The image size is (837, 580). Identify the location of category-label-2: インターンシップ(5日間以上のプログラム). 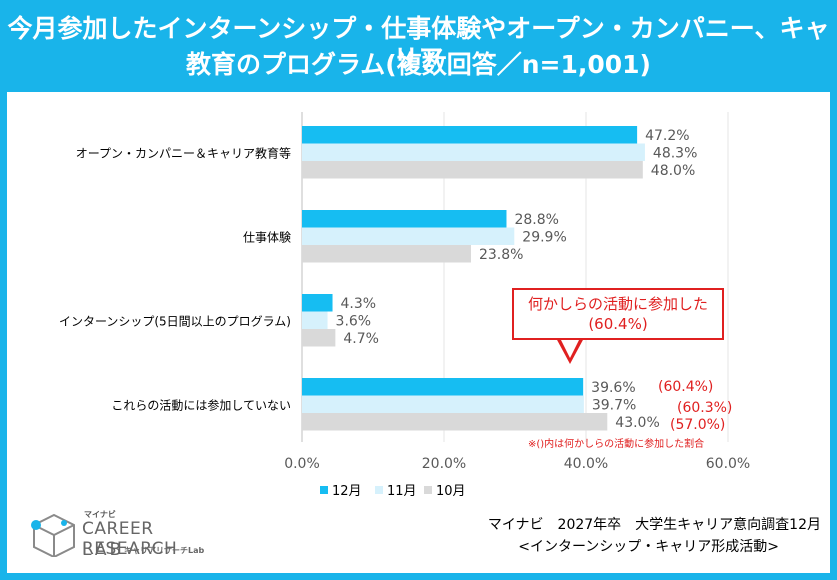
(175, 321).